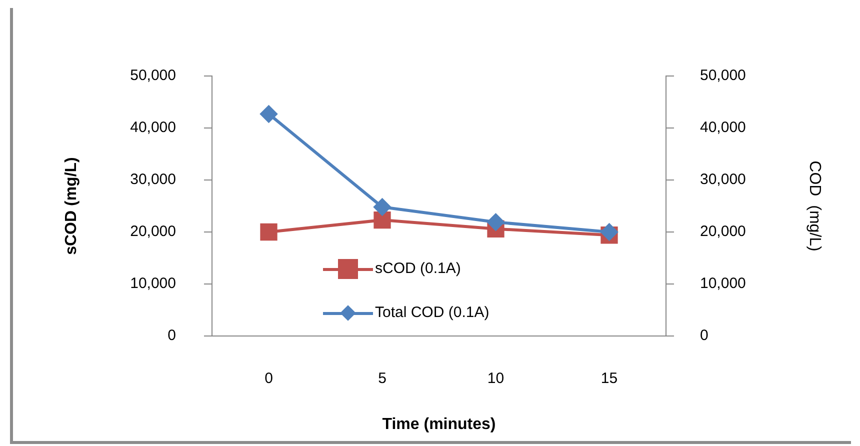 The height and width of the screenshot is (446, 860). What do you see at coordinates (704, 335) in the screenshot?
I see `y2-tick-label: 0` at bounding box center [704, 335].